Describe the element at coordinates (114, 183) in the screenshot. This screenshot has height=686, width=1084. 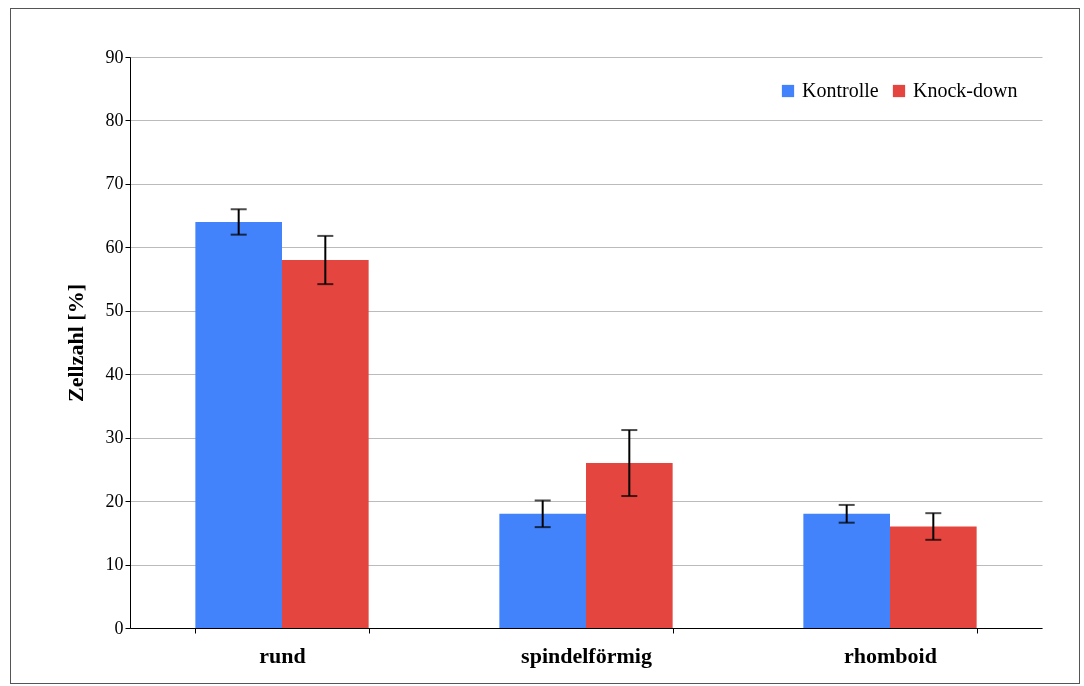
I see `y-tick-label: 70` at that location.